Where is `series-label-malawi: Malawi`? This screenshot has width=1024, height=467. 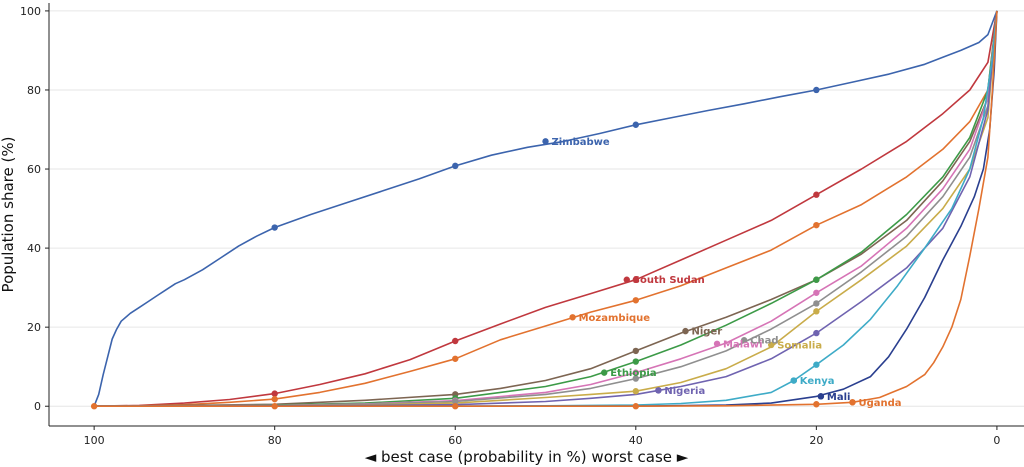
series-label-malawi: Malawi is located at coordinates (743, 344).